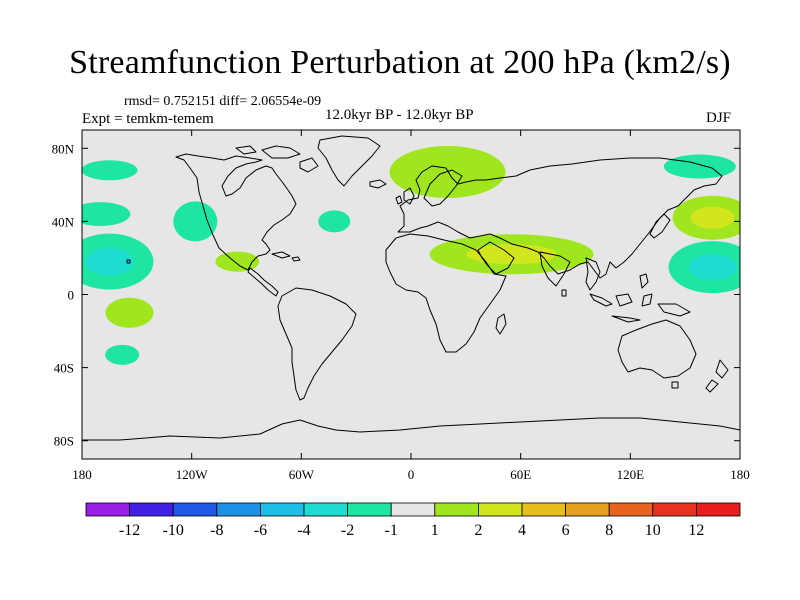 The image size is (800, 600). I want to click on season-label: DJF, so click(719, 118).